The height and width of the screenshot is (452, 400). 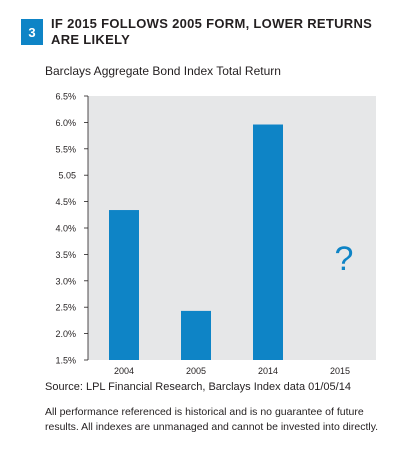 I want to click on y-tick-label: 6.0%, so click(x=65, y=123).